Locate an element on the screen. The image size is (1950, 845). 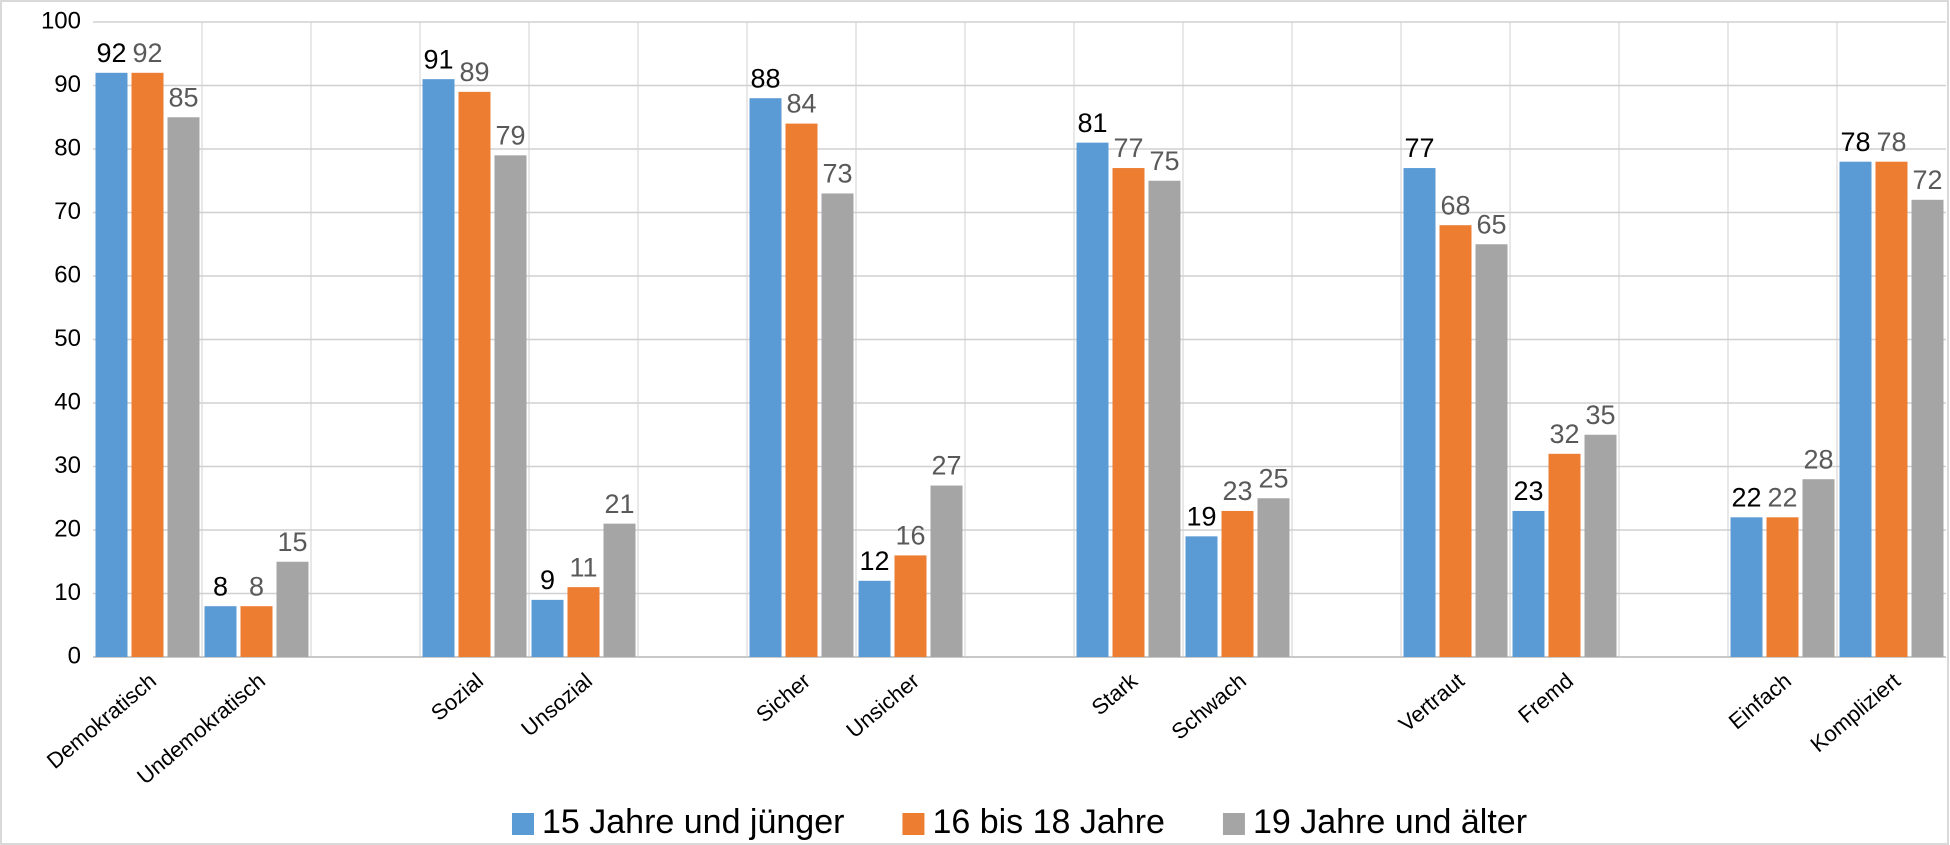
value-label: 12 is located at coordinates (874, 561).